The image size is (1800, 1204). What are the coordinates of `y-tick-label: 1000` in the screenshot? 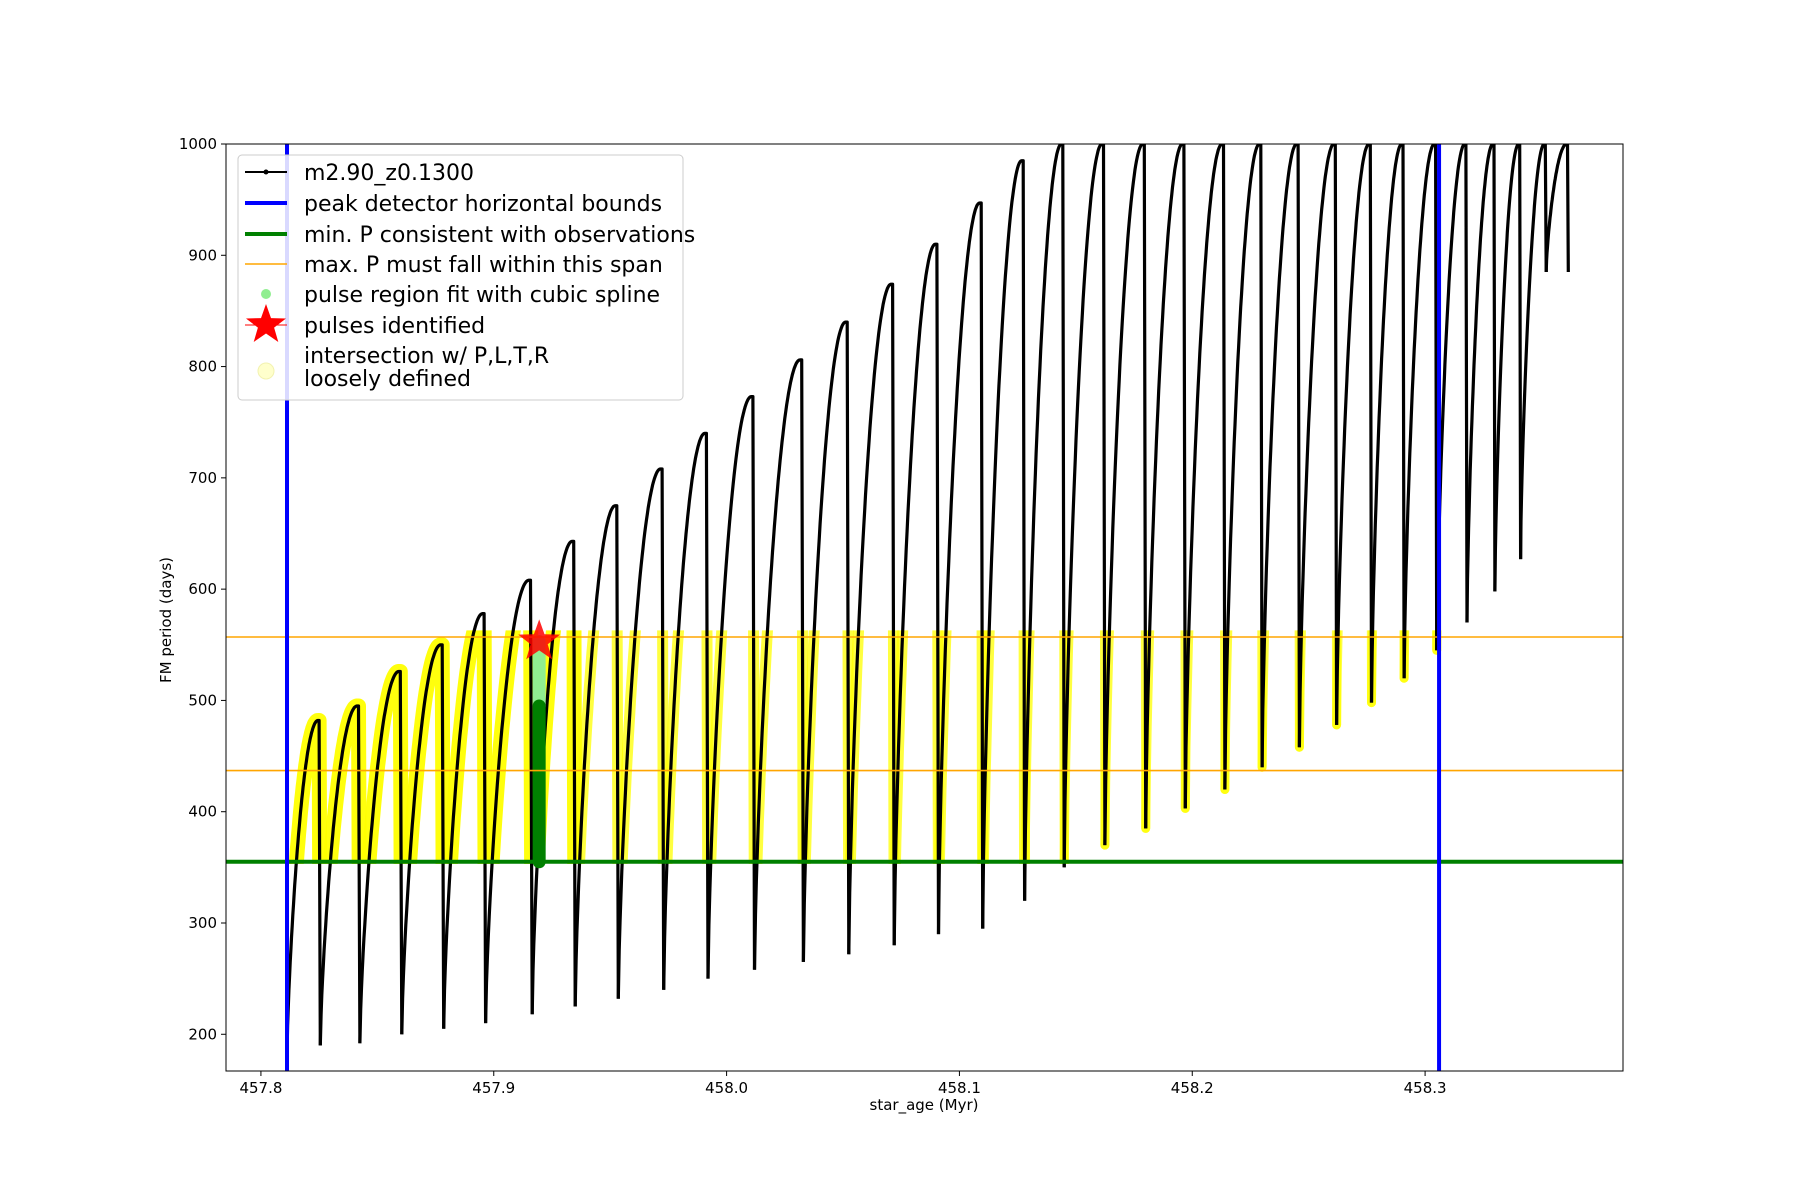 It's located at (198, 144).